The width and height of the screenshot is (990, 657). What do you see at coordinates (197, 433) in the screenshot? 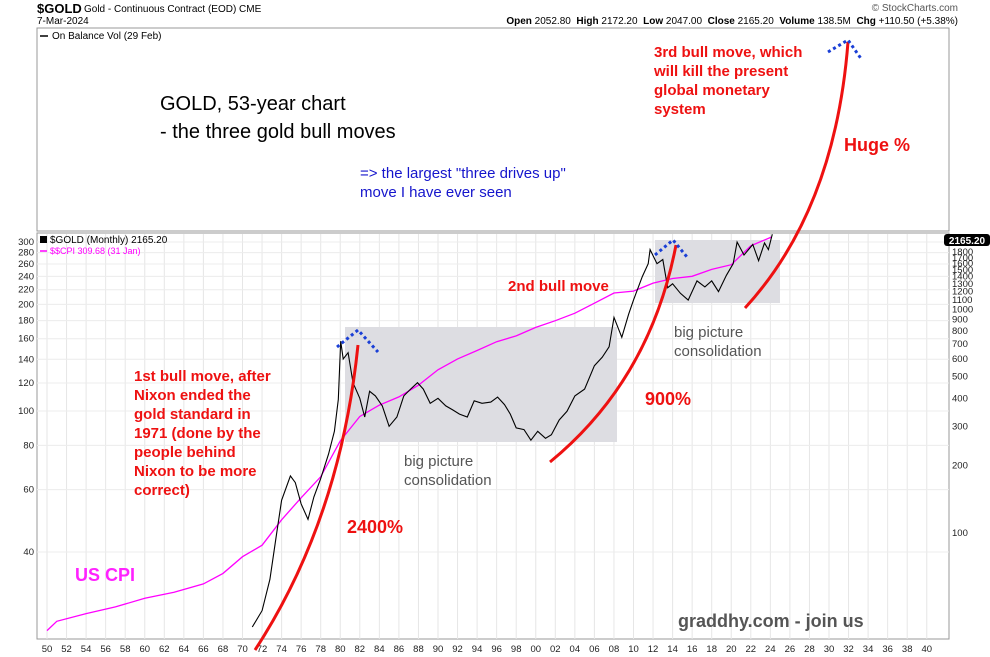
I see `first-bull-line: 1971 (done by the` at bounding box center [197, 433].